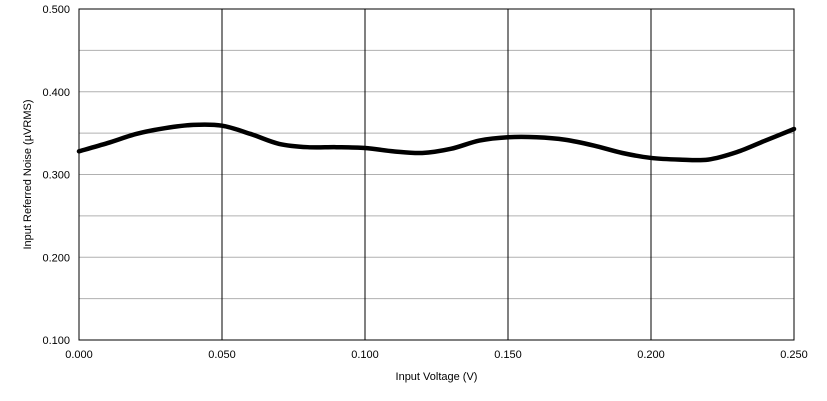 This screenshot has width=827, height=401. Describe the element at coordinates (56, 258) in the screenshot. I see `y-tick-label: 0.200` at that location.